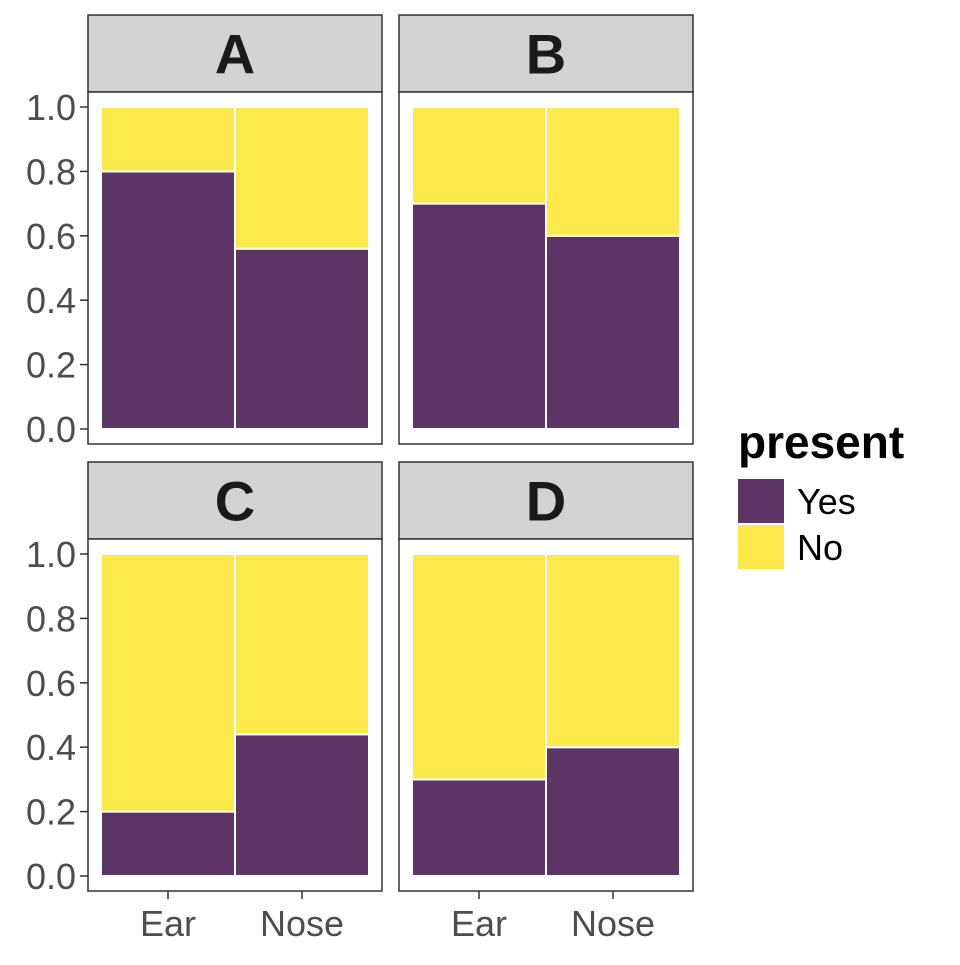 The height and width of the screenshot is (965, 960). What do you see at coordinates (820, 547) in the screenshot?
I see `legend-label-no: No` at bounding box center [820, 547].